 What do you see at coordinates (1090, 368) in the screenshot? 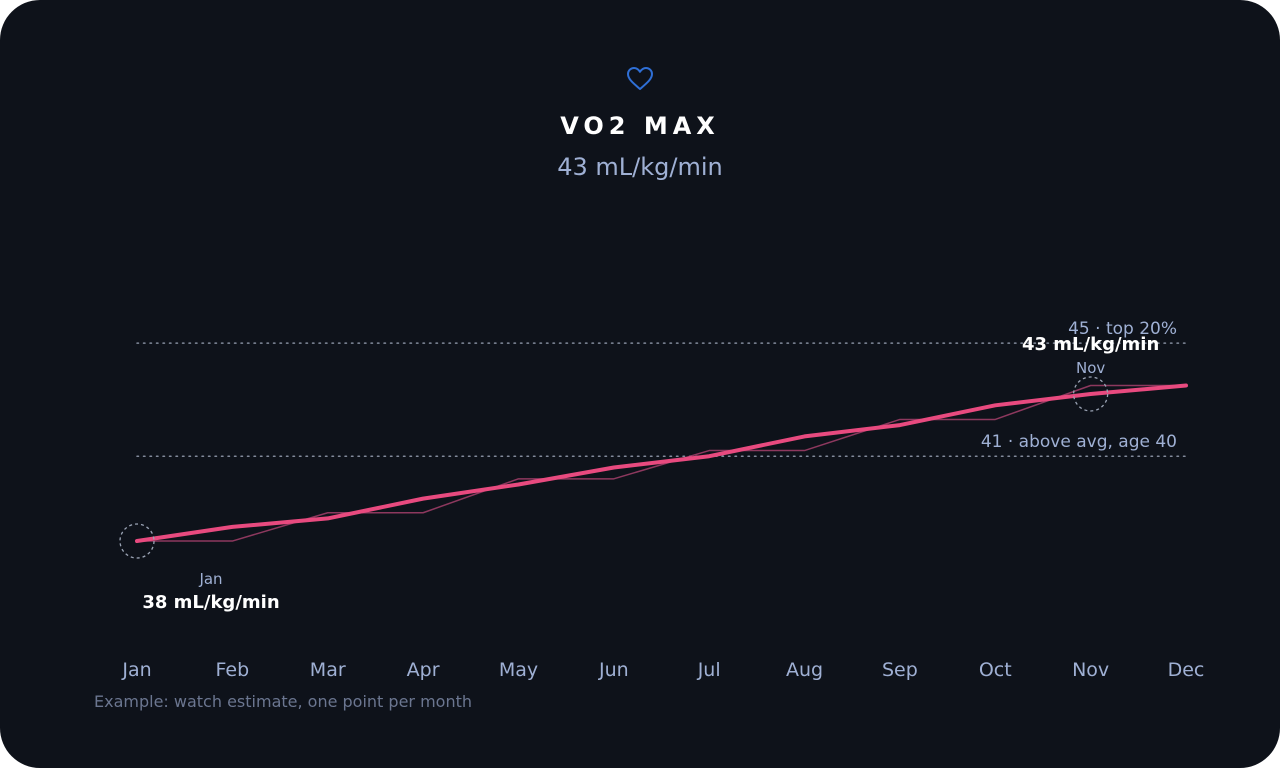
I see `annotation-month-label: Nov` at bounding box center [1090, 368].